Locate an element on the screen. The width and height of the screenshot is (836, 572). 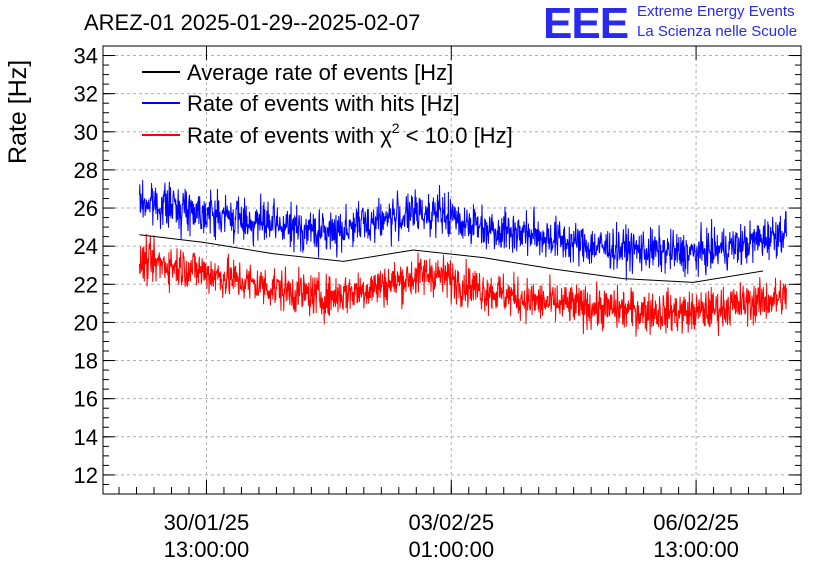
y-tick-label: 12 is located at coordinates (86, 475).